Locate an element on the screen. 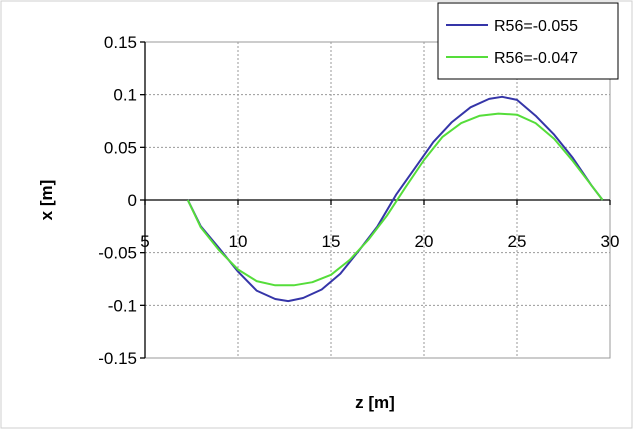  legend-label: R56=-0.055 is located at coordinates (536, 26).